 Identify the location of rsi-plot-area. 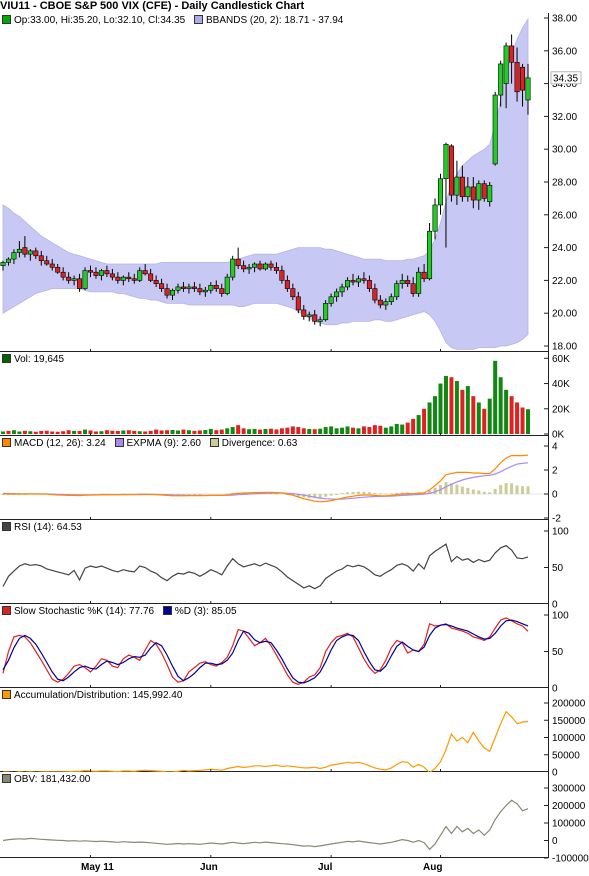
(274, 562).